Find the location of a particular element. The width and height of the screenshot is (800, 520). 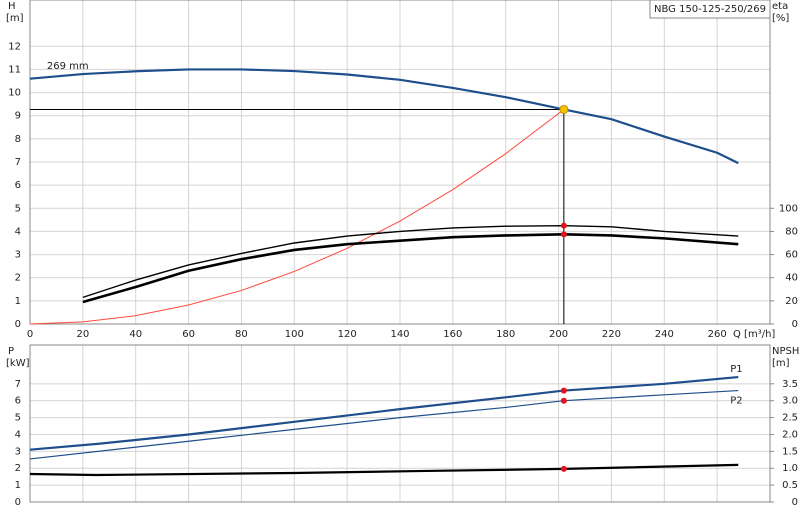

y-tick-label: 9 is located at coordinates (18, 116).